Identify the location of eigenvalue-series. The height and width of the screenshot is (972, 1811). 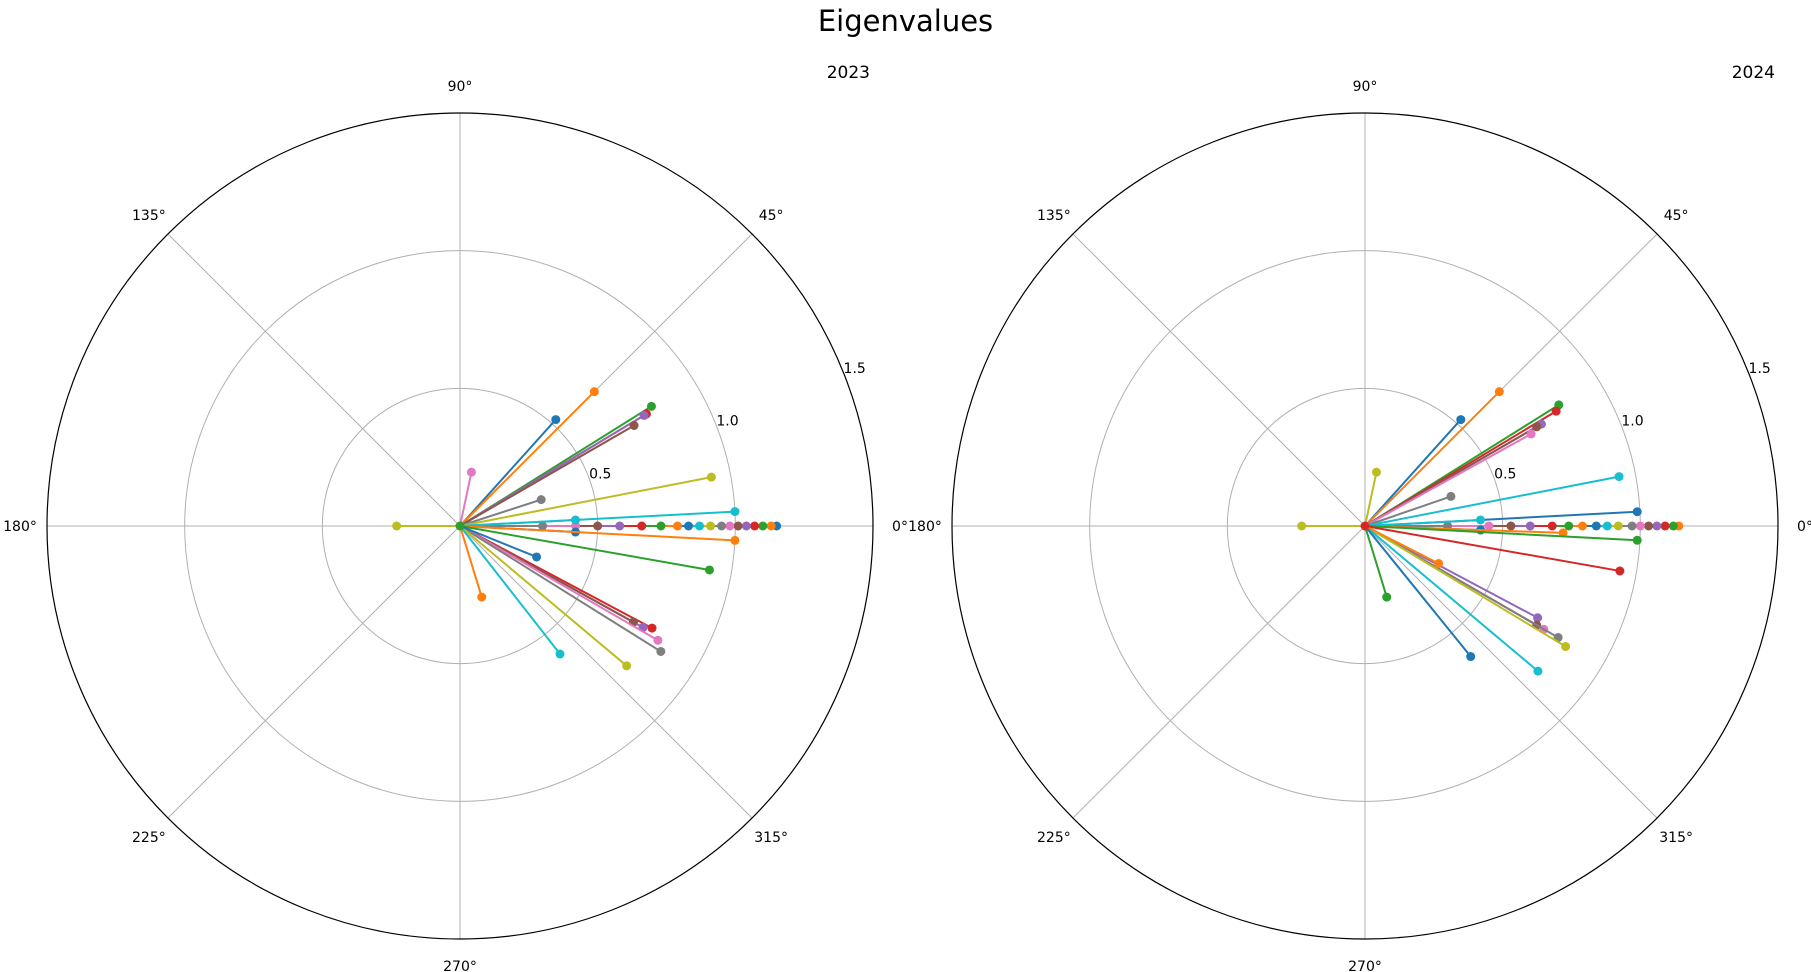
(1490, 531).